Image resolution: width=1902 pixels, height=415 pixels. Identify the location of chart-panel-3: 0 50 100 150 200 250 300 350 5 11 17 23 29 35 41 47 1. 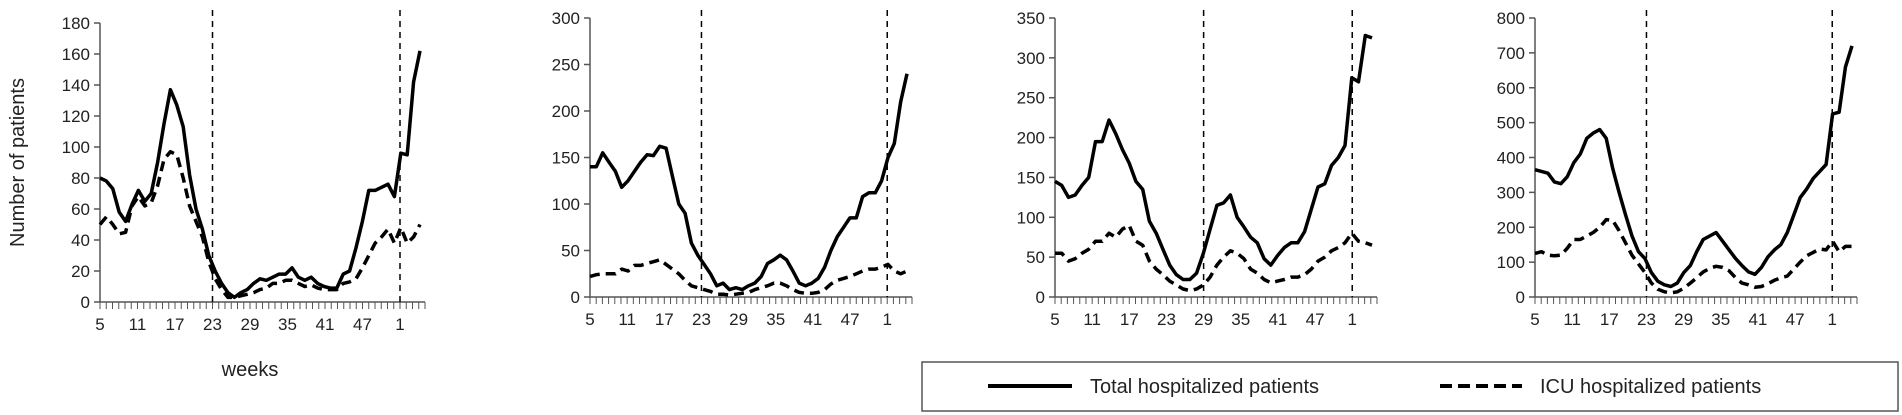
(1197, 169).